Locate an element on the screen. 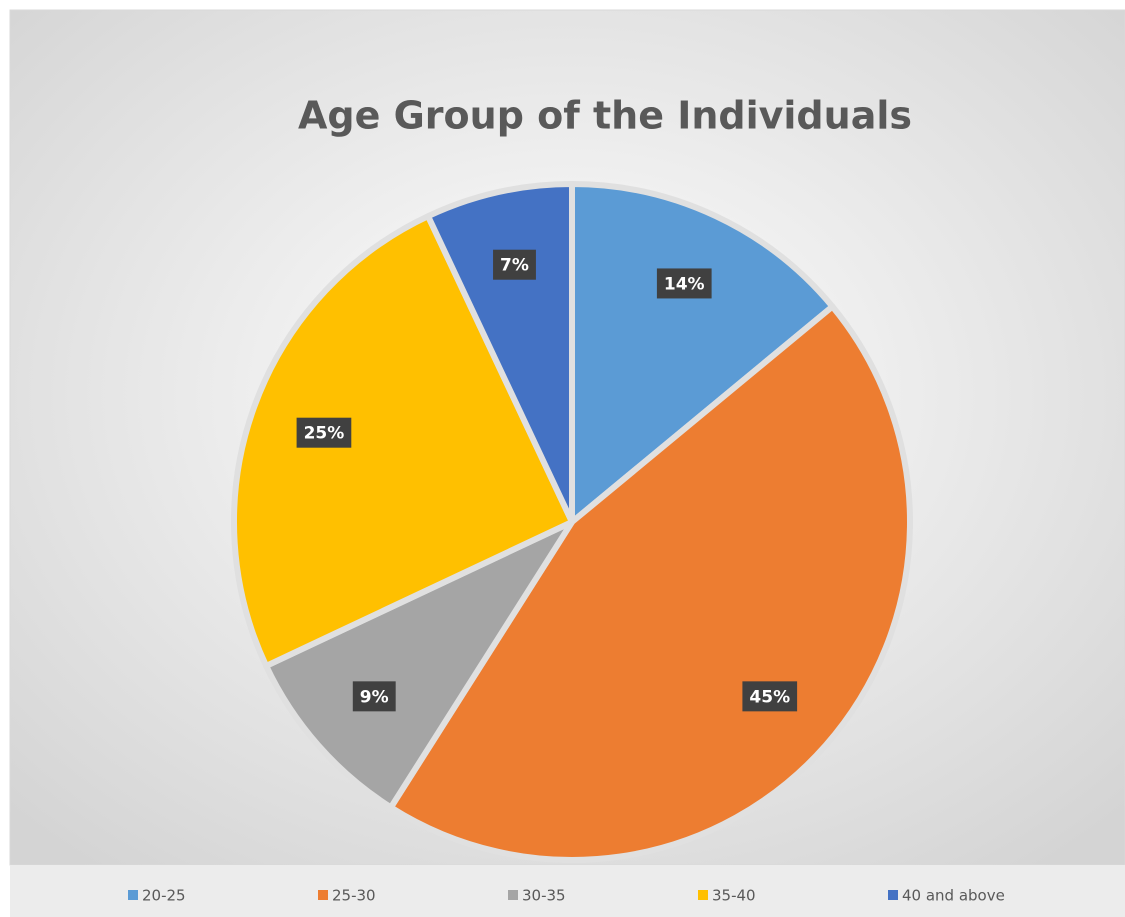 This screenshot has height=917, width=1125. data-label-text: 7% is located at coordinates (514, 266).